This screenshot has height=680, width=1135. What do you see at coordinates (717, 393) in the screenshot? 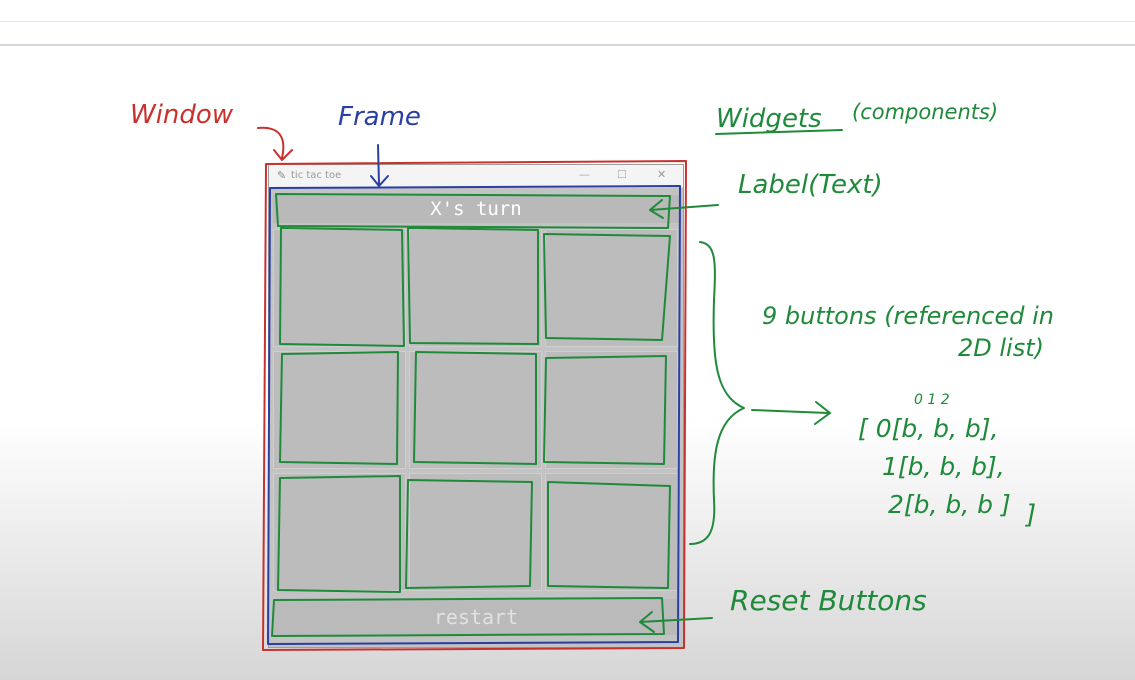
I see `buttons-brace` at bounding box center [717, 393].